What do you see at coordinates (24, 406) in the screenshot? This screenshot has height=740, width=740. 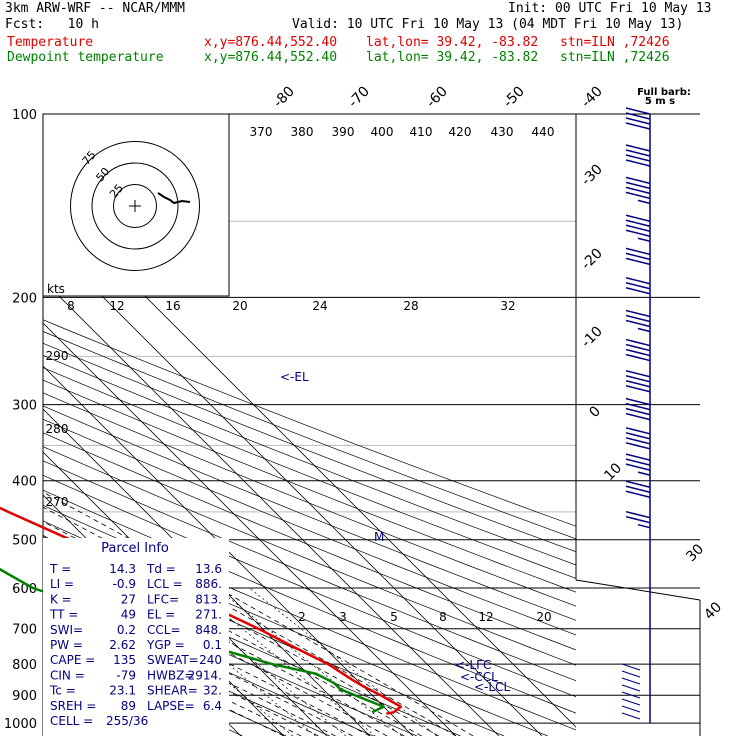 I see `pressure-label-300: 300` at bounding box center [24, 406].